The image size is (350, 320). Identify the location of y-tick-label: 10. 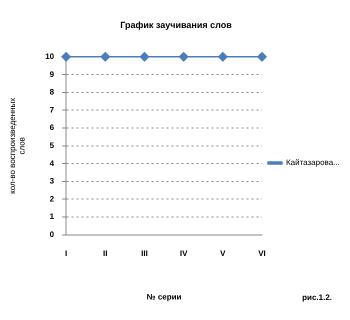
(50, 57).